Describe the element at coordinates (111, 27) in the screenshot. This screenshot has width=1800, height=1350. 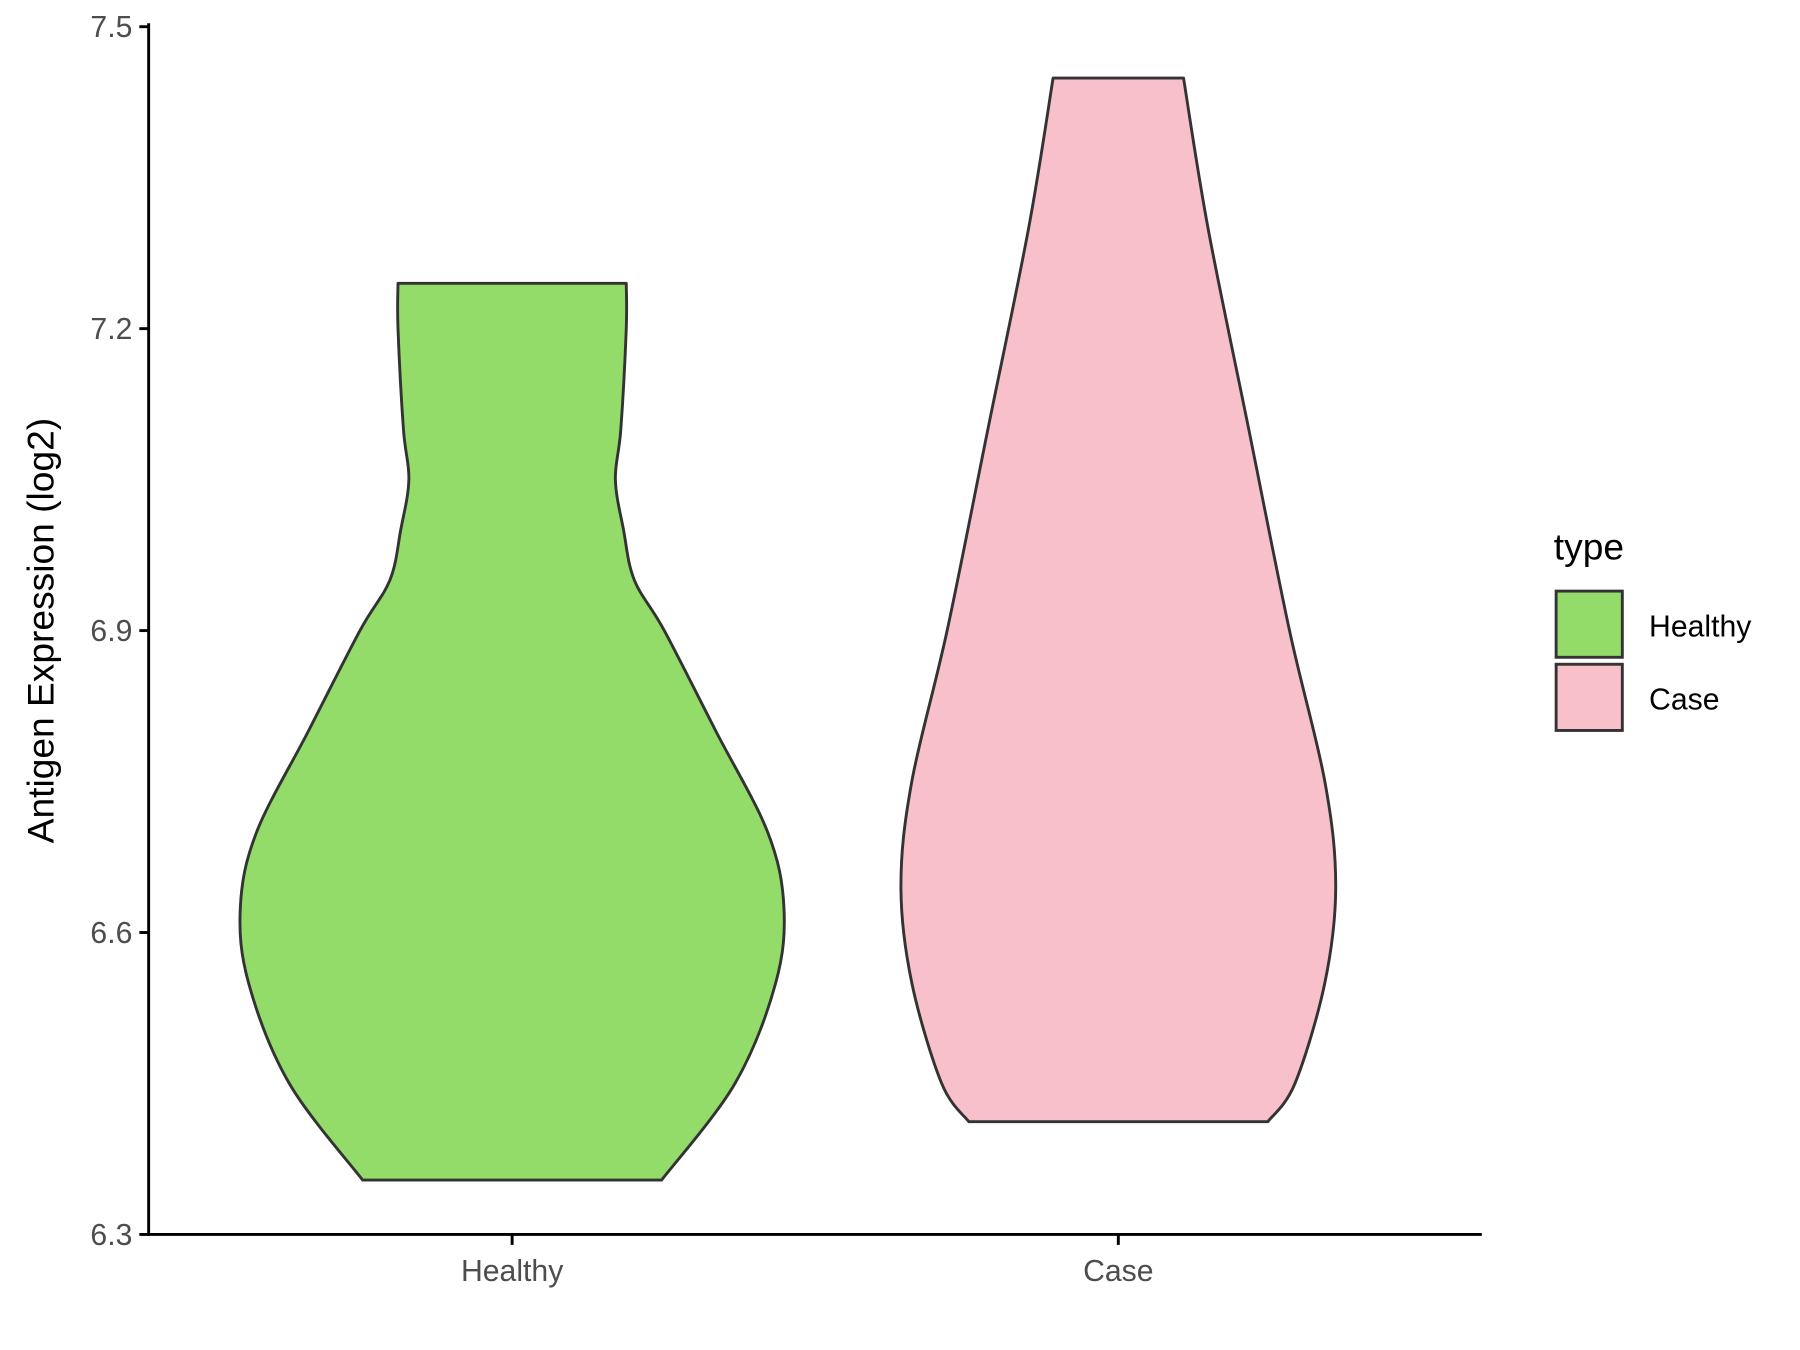
I see `y-tick-label: 7.5` at that location.